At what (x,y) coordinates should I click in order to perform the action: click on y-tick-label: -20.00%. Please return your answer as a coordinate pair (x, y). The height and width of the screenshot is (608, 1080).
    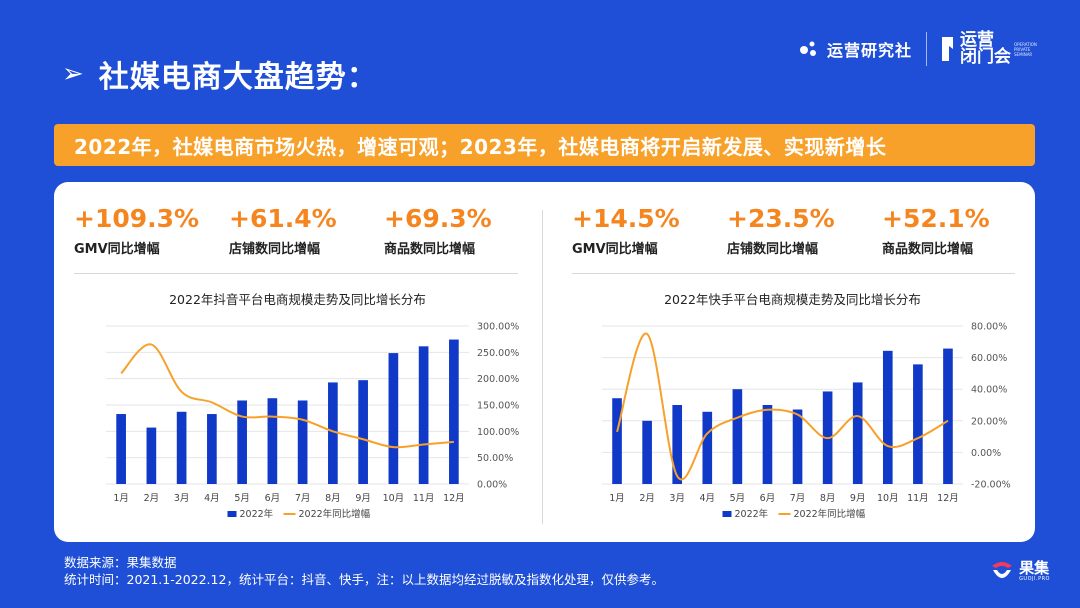
    Looking at the image, I should click on (991, 485).